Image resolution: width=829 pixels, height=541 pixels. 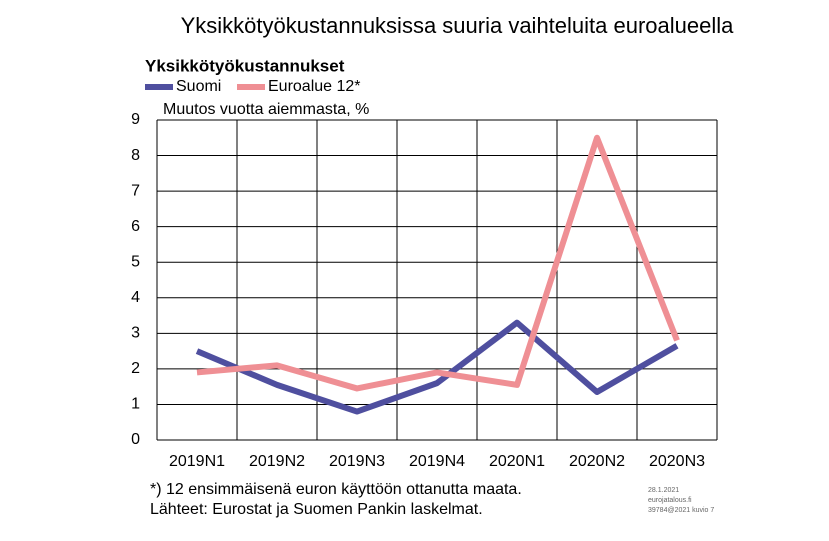 I want to click on stamp: 39784@2021 kuvio 7, so click(x=681, y=510).